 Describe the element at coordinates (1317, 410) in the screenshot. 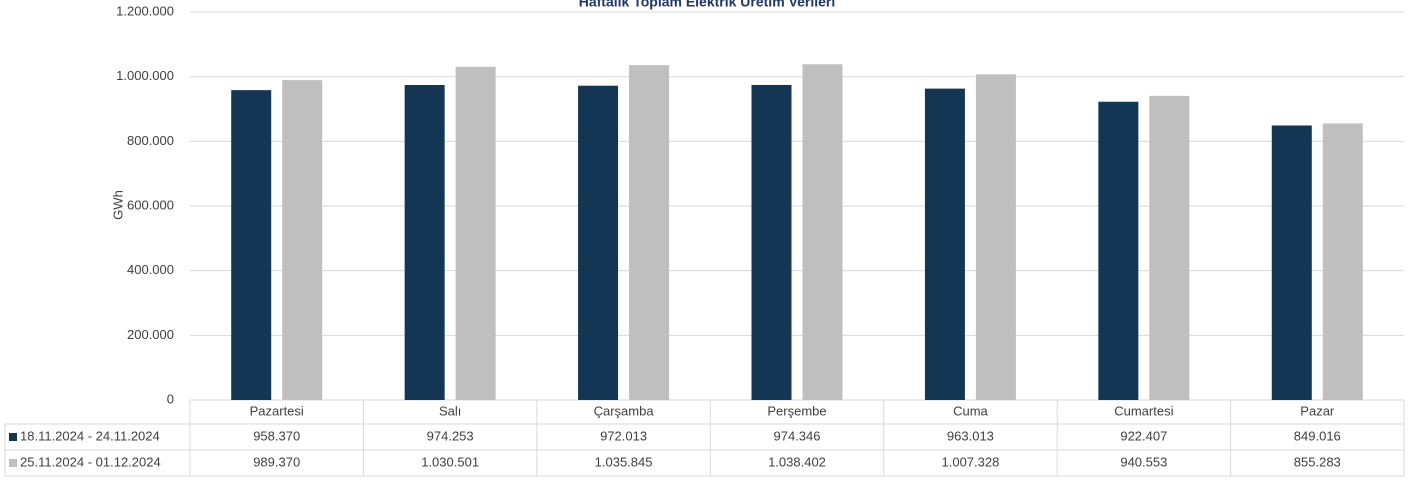

I see `x-tick-label: Pazar` at that location.